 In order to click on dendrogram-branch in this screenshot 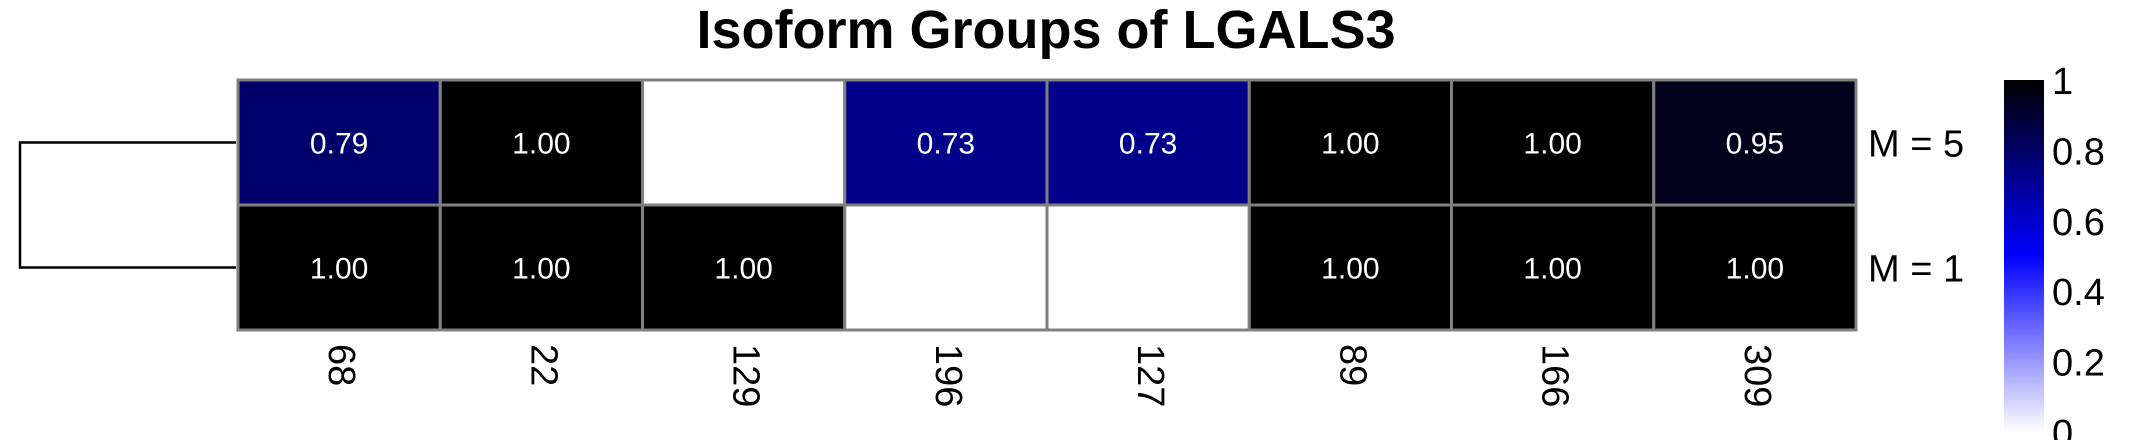, I will do `click(127, 205)`.